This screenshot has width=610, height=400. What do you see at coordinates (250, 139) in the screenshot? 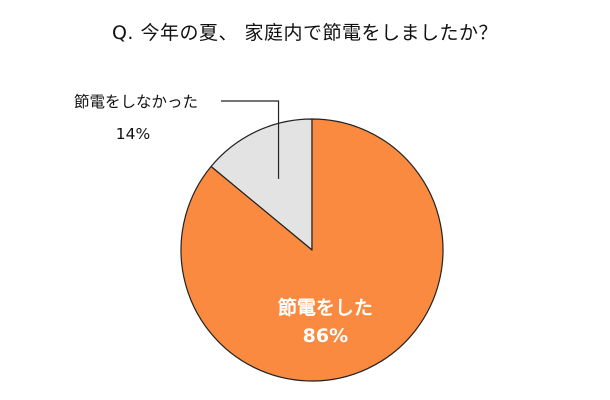
I see `leader-line` at bounding box center [250, 139].